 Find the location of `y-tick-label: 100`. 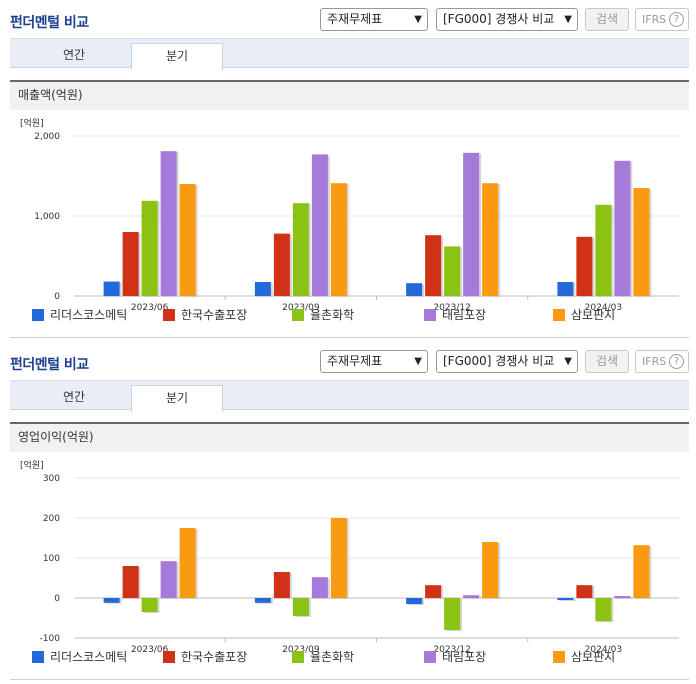

y-tick-label: 100 is located at coordinates (51, 559).